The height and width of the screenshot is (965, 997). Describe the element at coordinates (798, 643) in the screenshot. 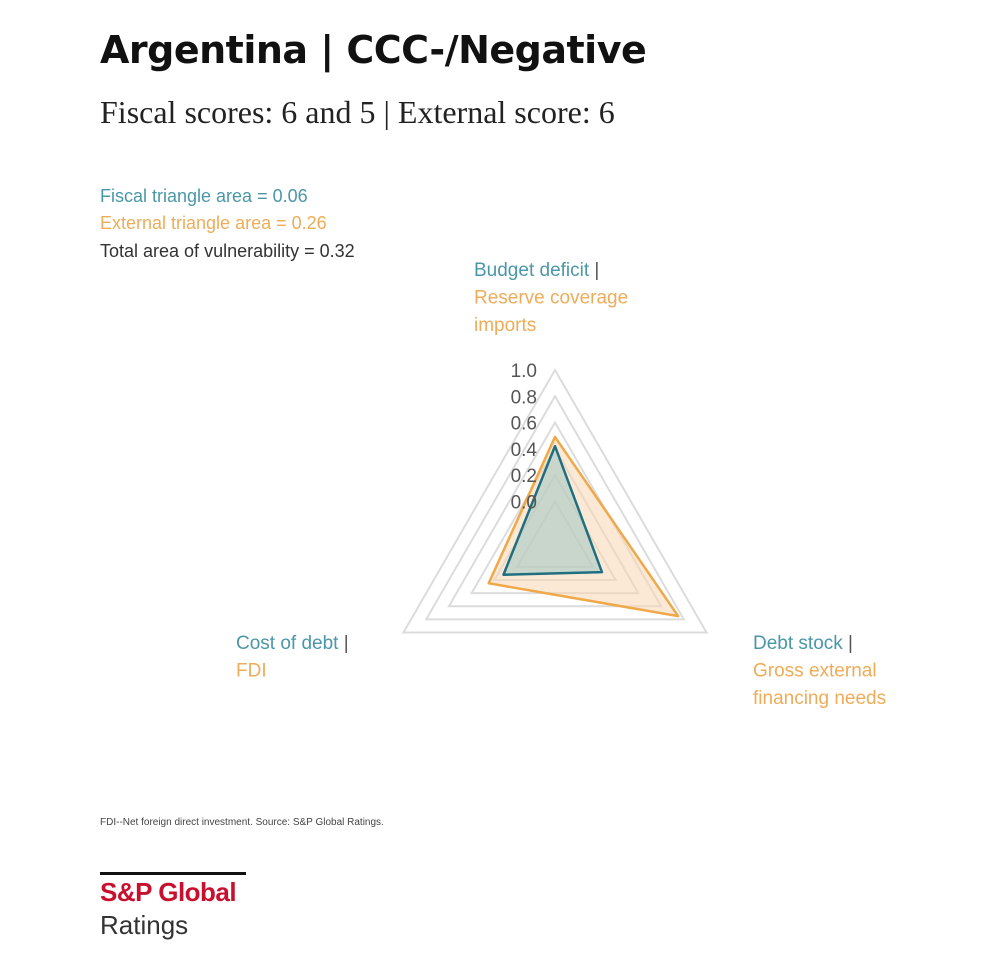

I see `axis-fiscal-label-1: Debt stock` at that location.